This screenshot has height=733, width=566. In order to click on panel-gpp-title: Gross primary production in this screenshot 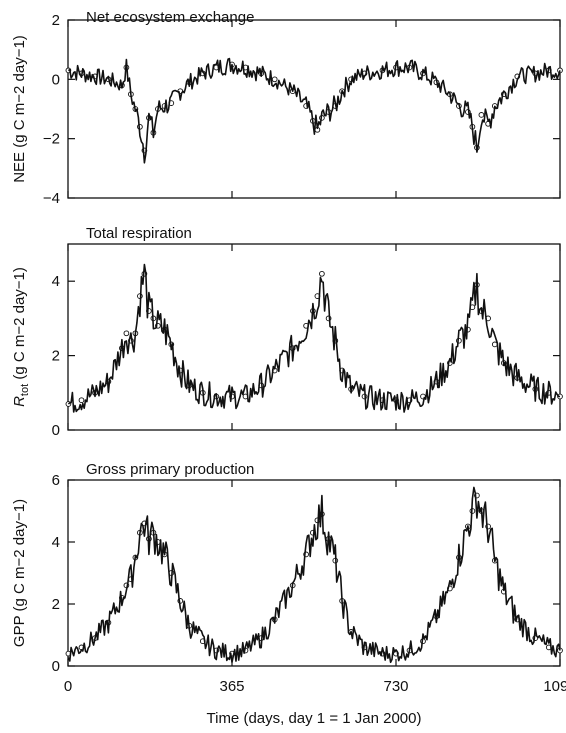, I will do `click(170, 469)`.